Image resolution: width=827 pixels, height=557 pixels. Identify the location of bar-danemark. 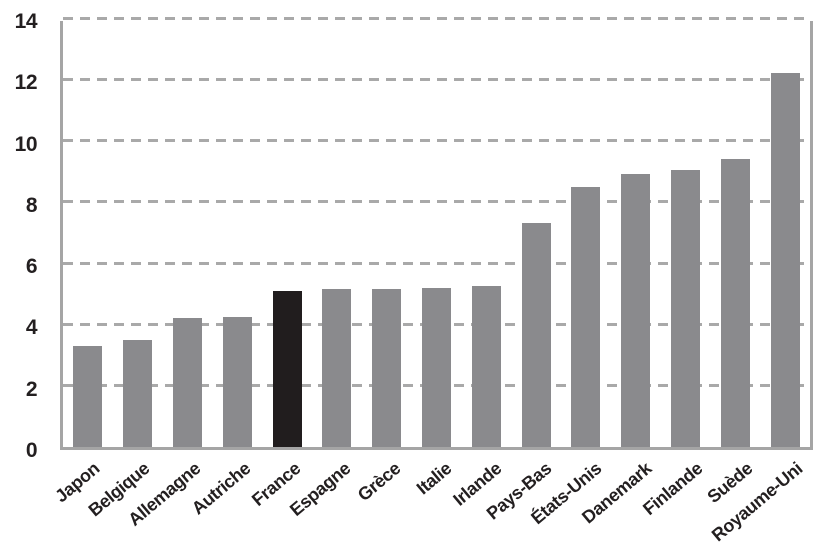
(636, 310).